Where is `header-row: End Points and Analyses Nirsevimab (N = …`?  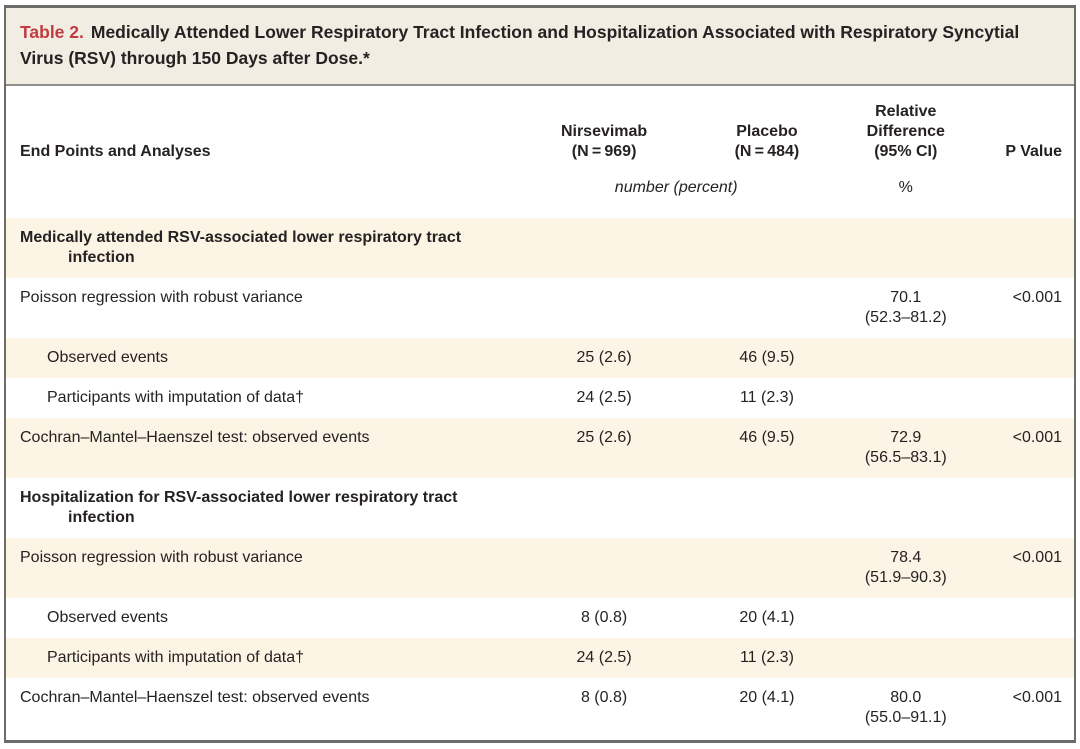 header-row: End Points and Analyses Nirsevimab (N = … is located at coordinates (540, 125).